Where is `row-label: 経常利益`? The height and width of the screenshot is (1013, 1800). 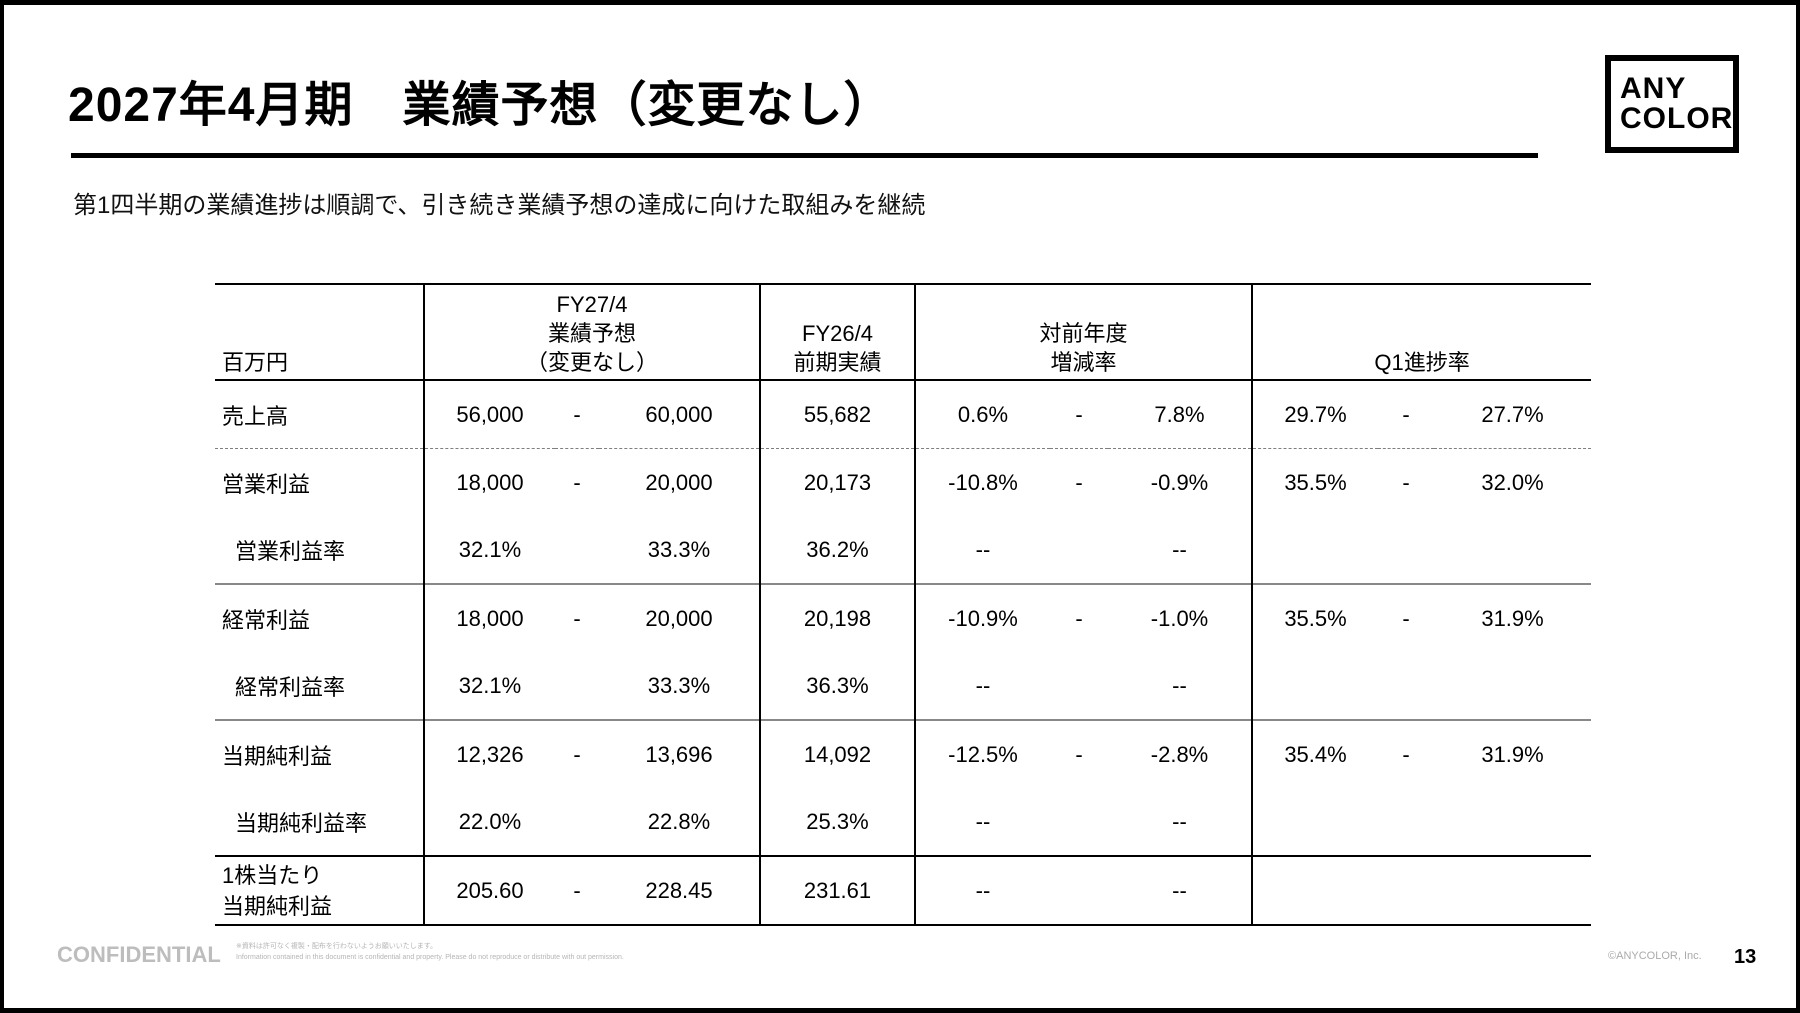
row-label: 経常利益 is located at coordinates (319, 618).